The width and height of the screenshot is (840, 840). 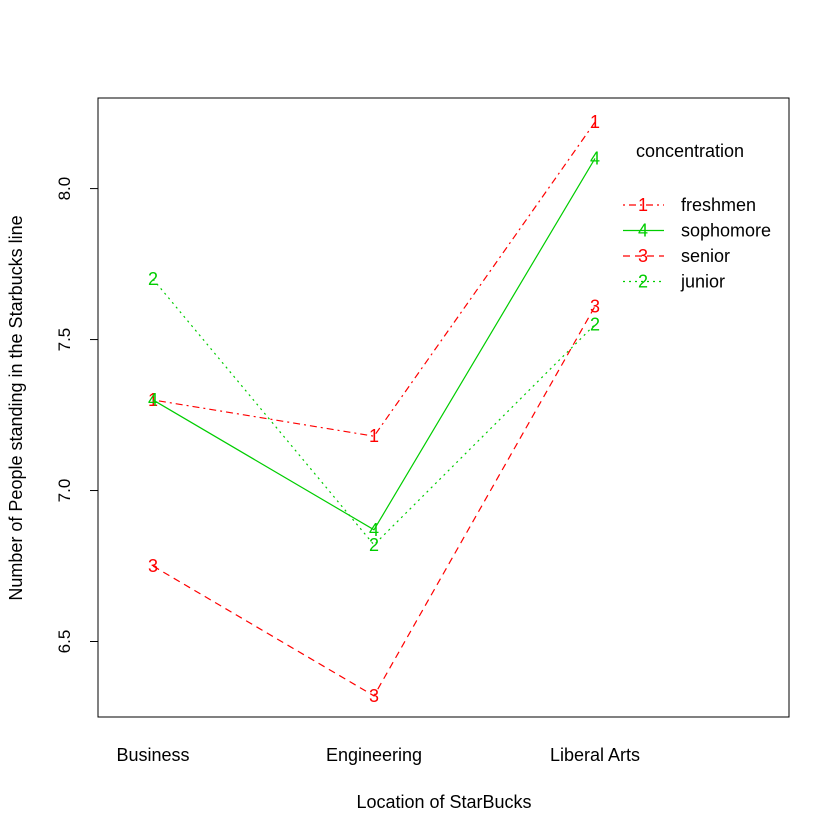 What do you see at coordinates (643, 282) in the screenshot?
I see `legend-symbol-junior: 2` at bounding box center [643, 282].